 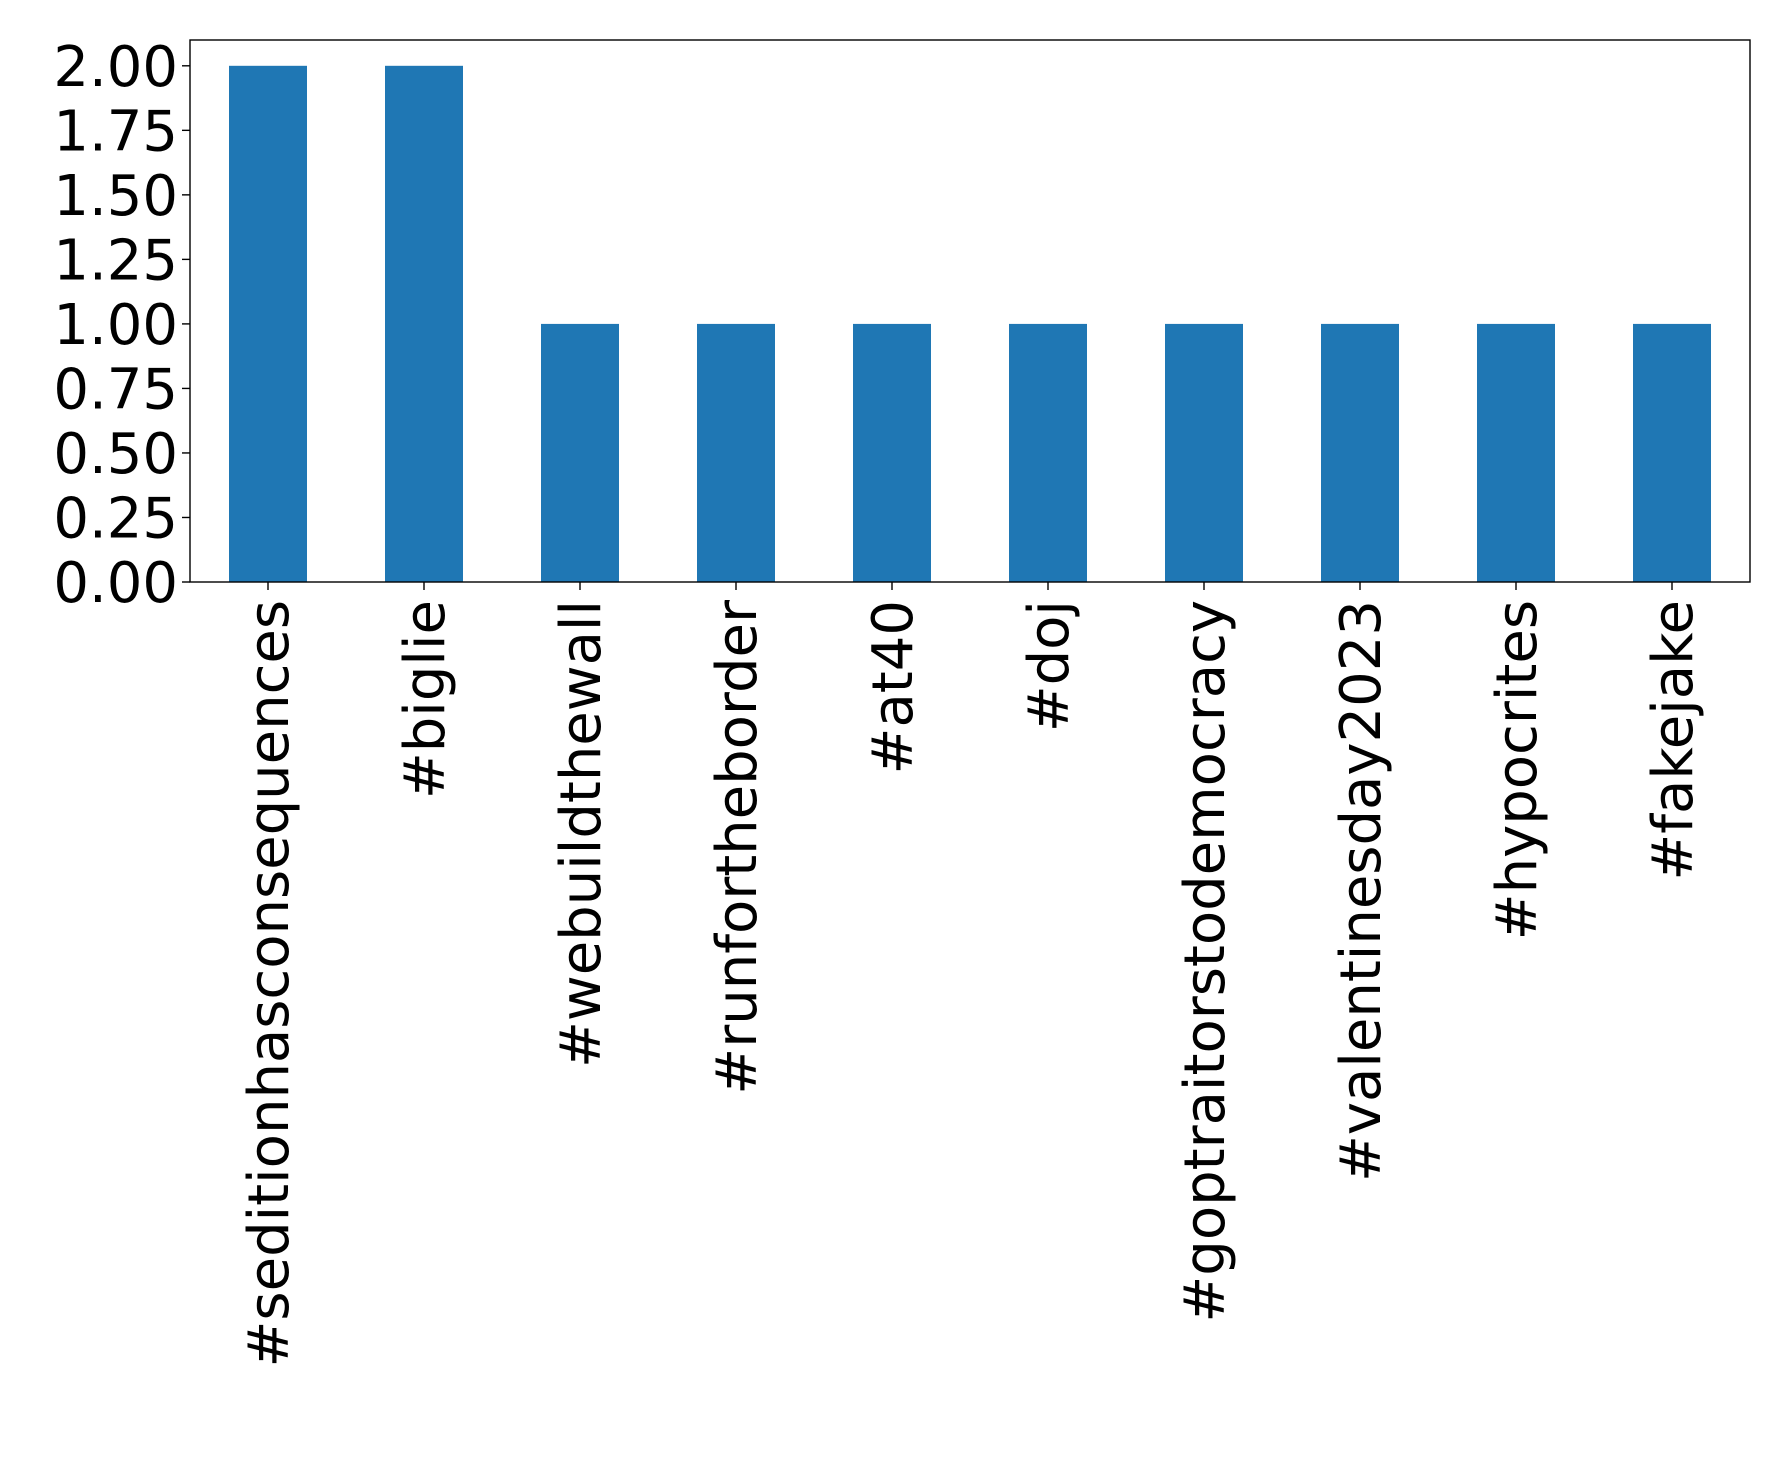 What do you see at coordinates (1361, 891) in the screenshot?
I see `x-tick-label: #valentinesday2023` at bounding box center [1361, 891].